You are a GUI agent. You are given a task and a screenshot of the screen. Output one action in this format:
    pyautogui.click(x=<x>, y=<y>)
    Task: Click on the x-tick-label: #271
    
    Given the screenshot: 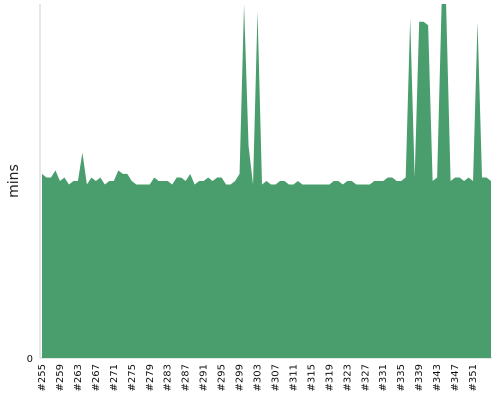 What is the action you would take?
    pyautogui.click(x=114, y=377)
    